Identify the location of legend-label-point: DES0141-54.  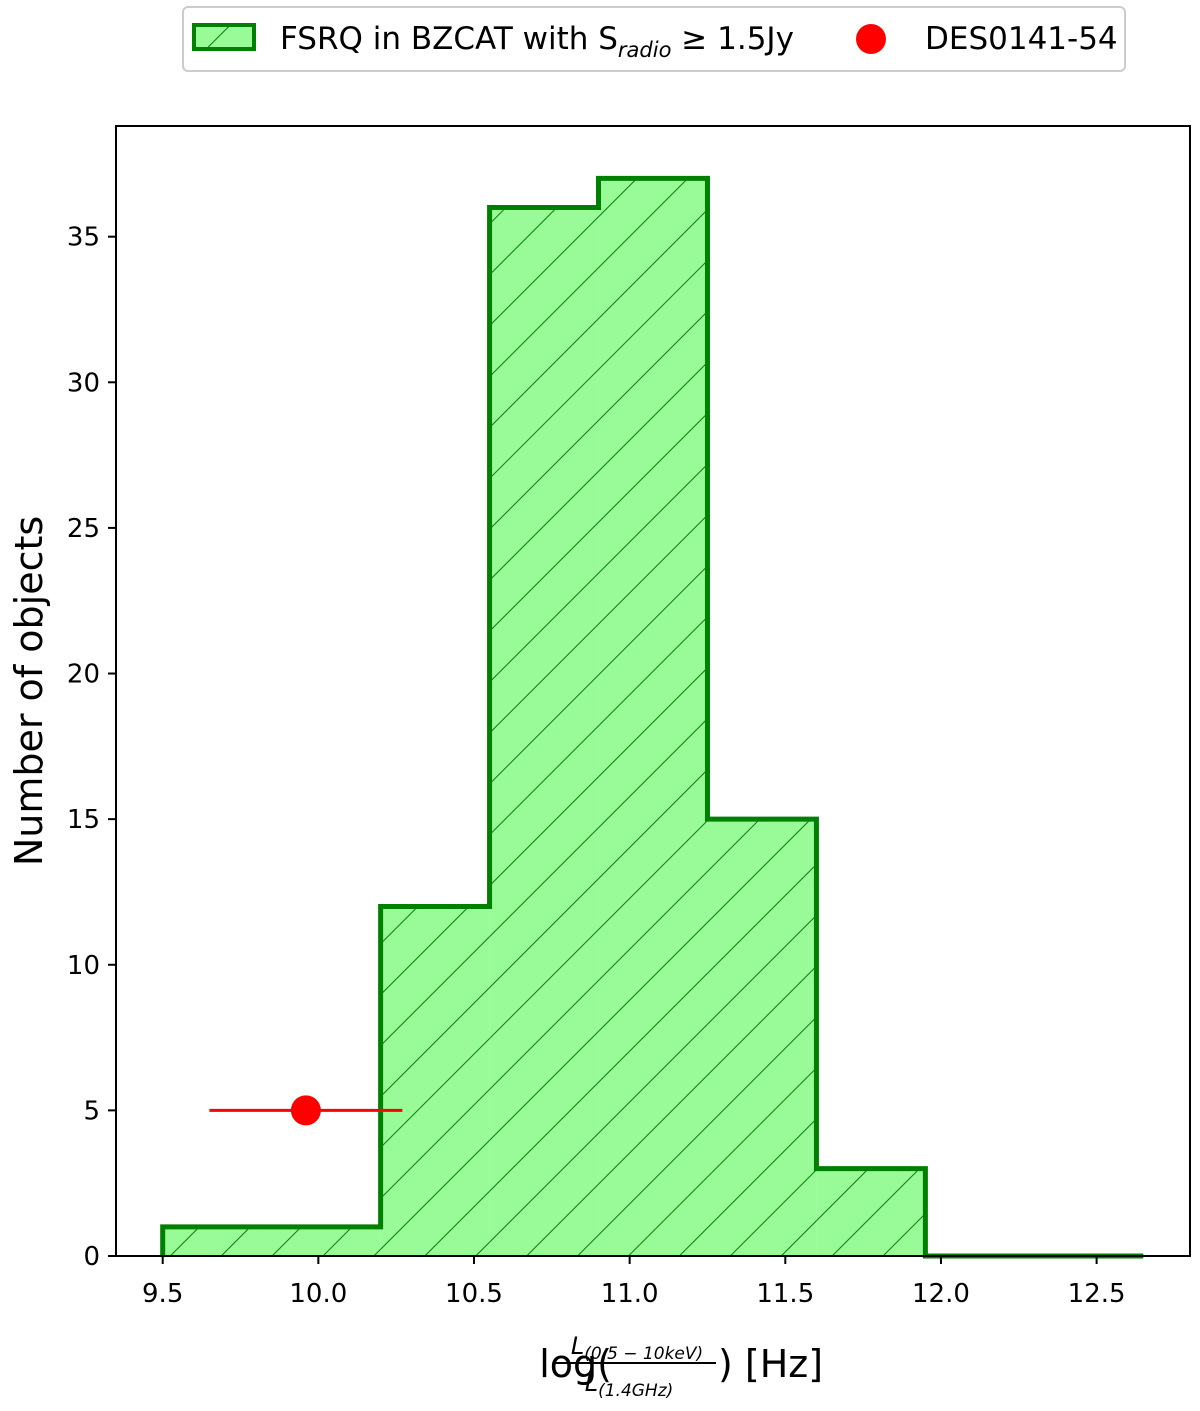
(1021, 39).